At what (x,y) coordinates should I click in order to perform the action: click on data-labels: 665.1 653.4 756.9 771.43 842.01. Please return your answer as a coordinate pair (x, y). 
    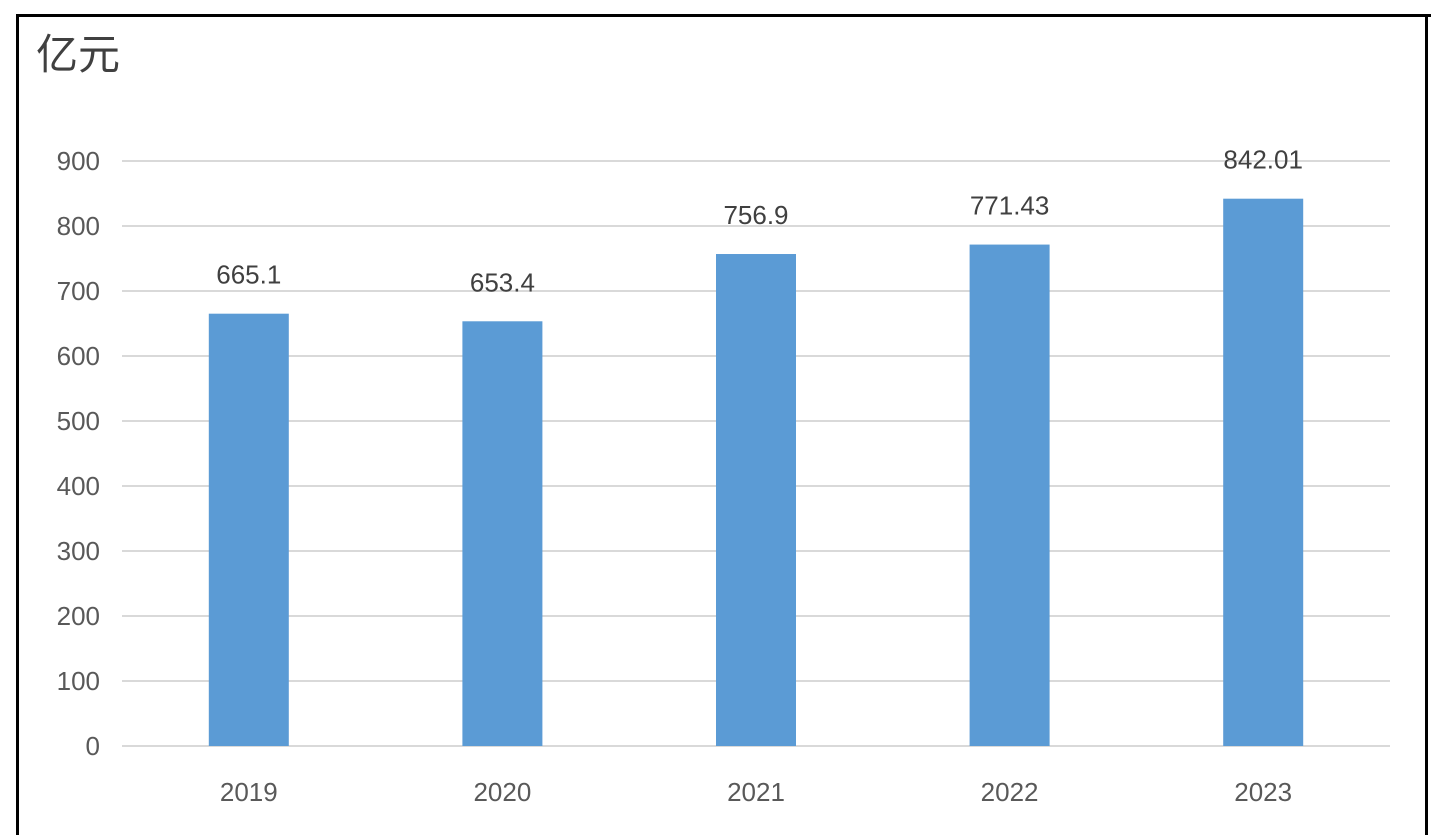
    Looking at the image, I should click on (759, 221).